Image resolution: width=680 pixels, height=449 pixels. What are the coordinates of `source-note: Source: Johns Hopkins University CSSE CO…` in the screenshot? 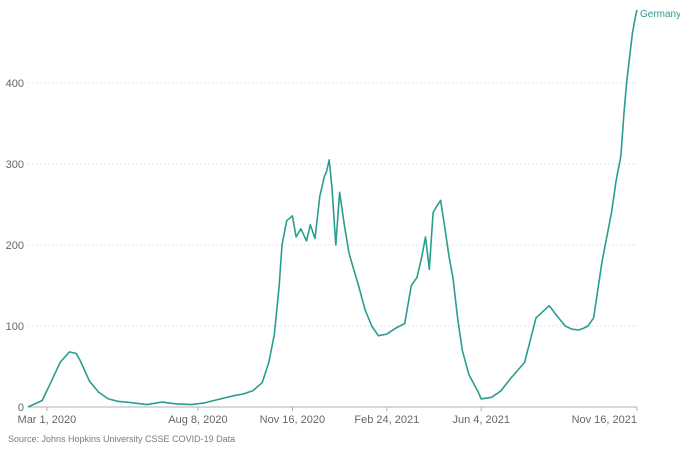 It's located at (122, 439).